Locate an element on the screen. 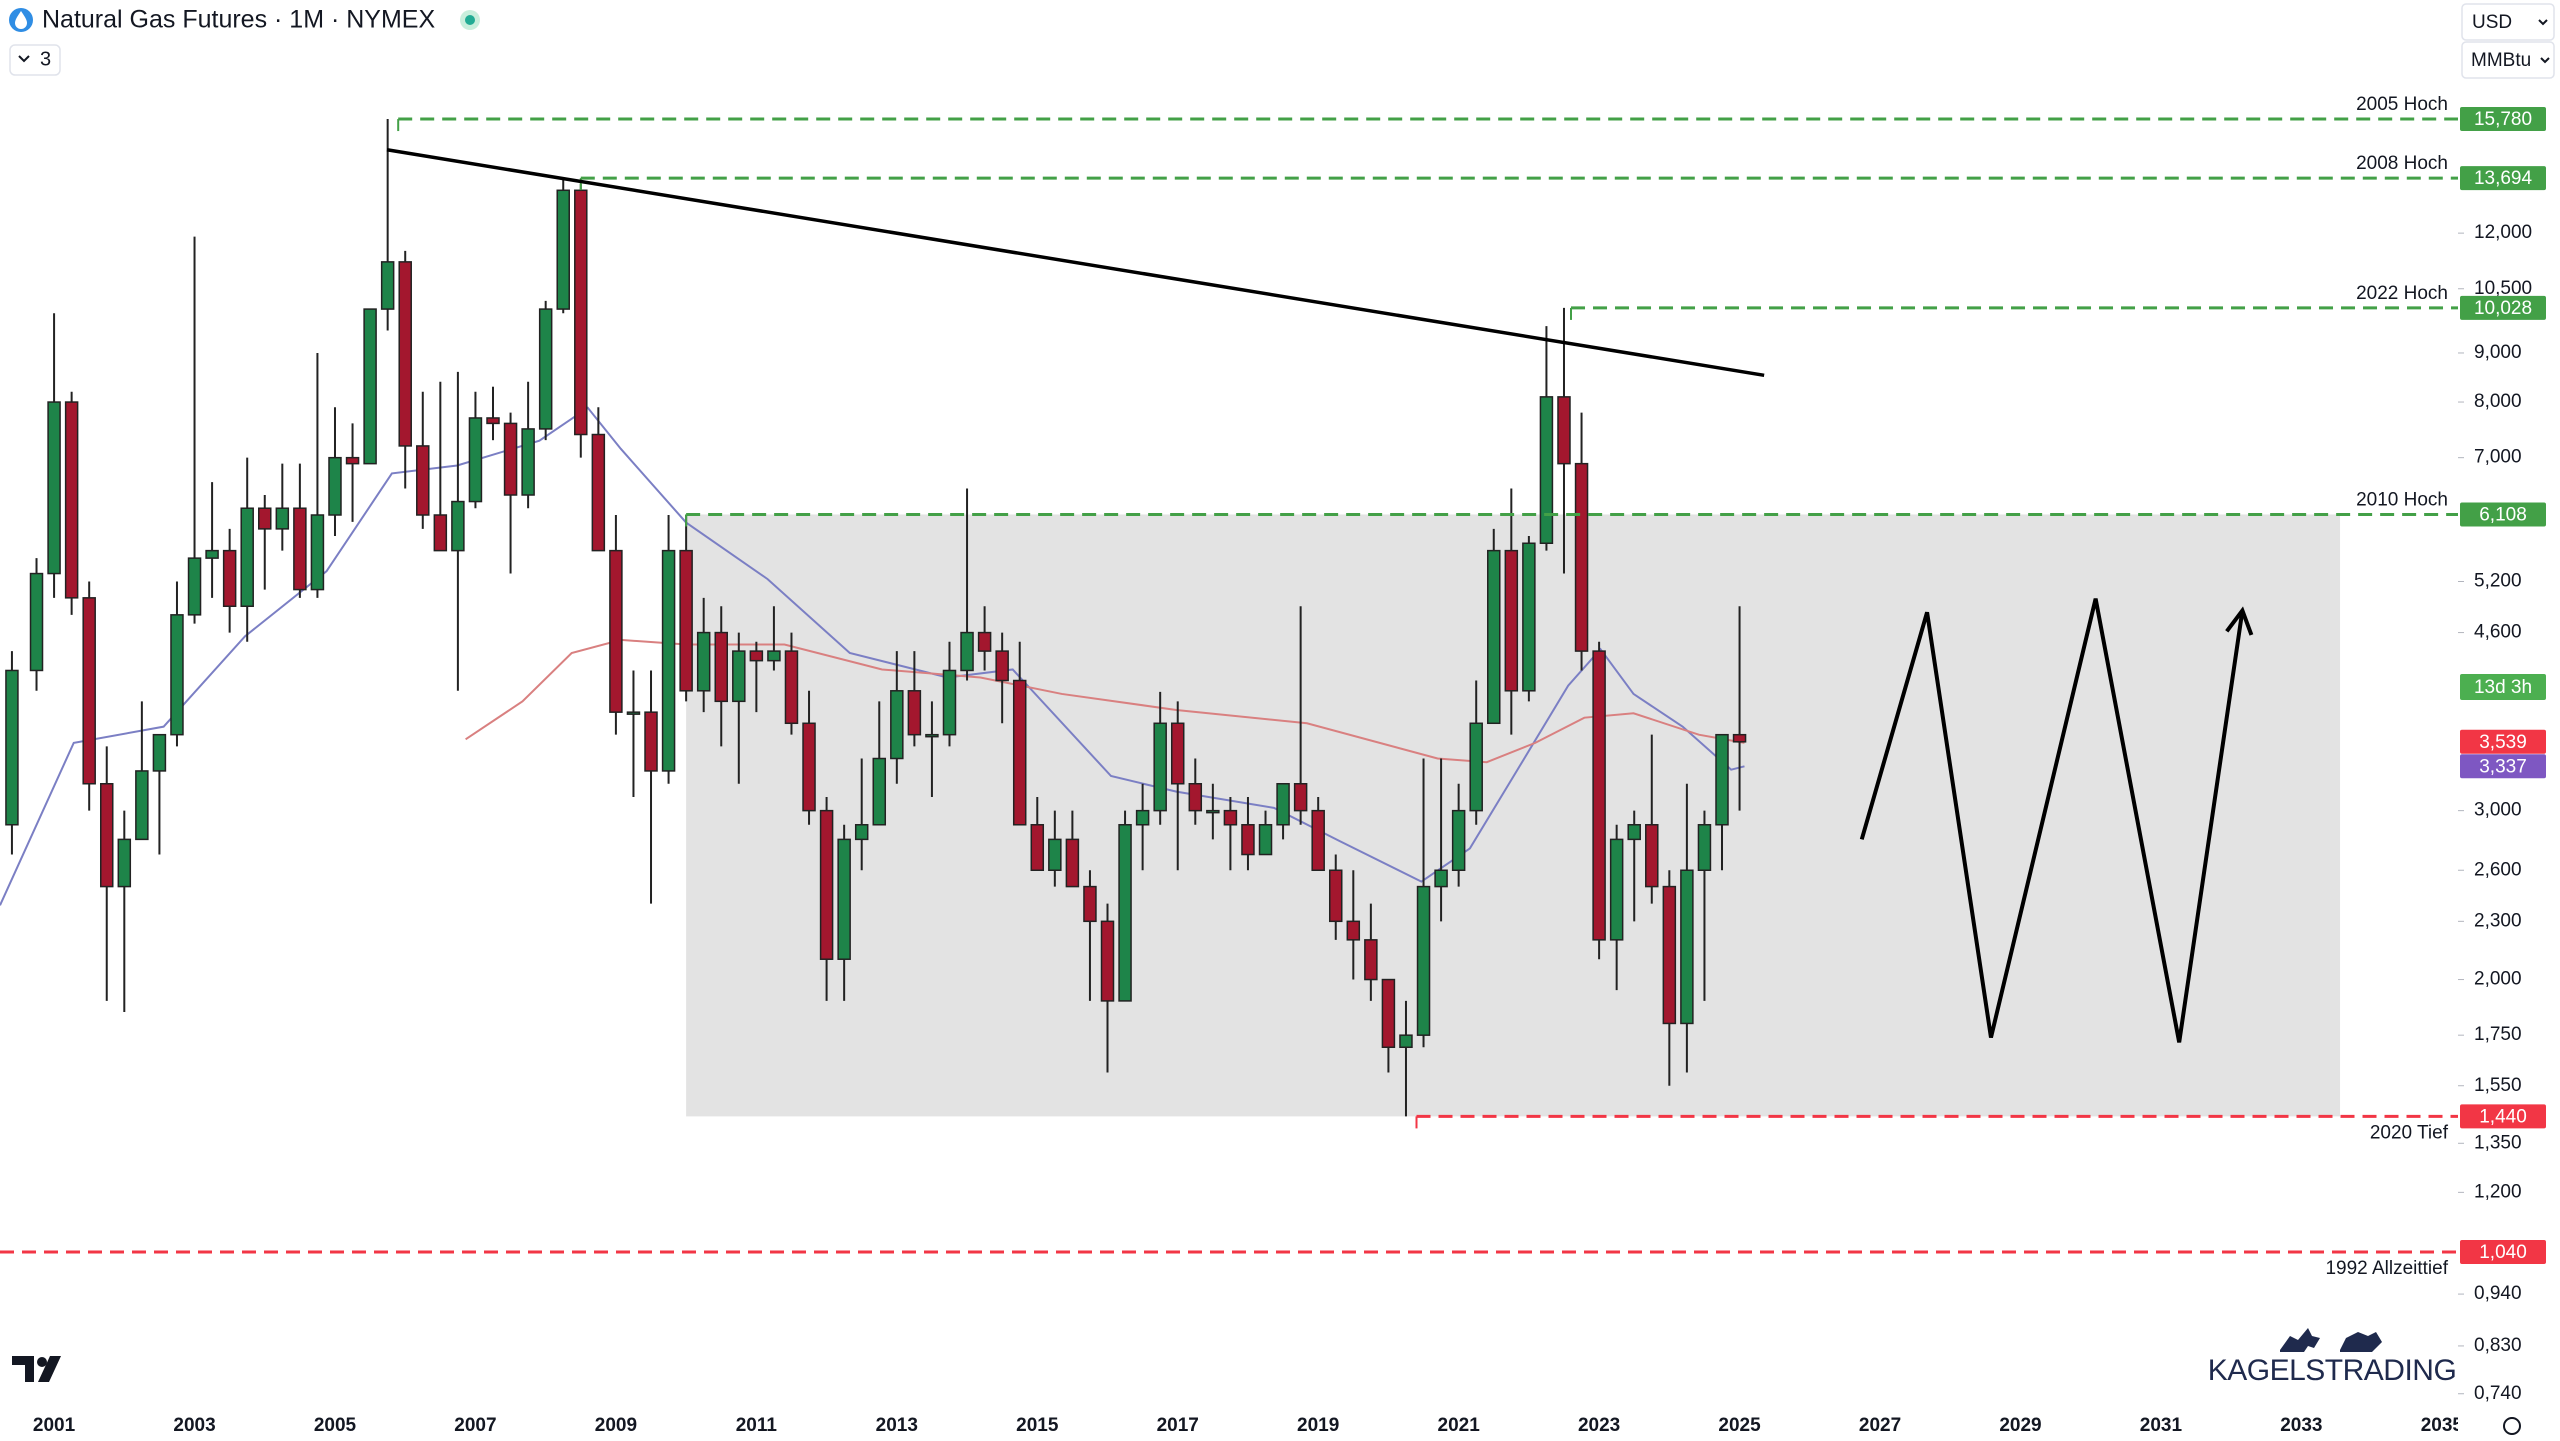  bear-icon is located at coordinates (2361, 1342).